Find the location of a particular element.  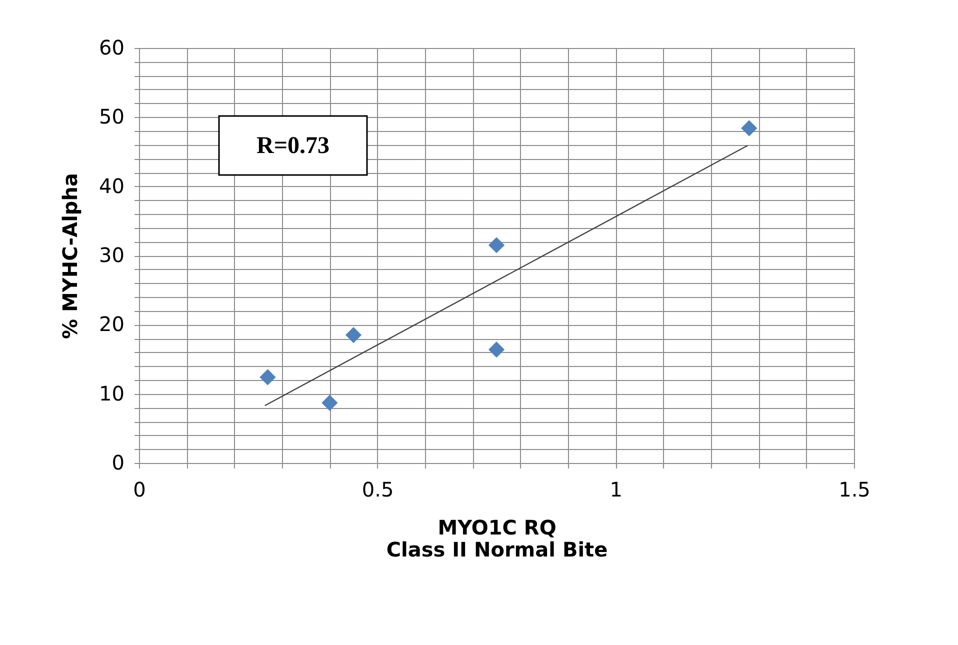

x-tick-label: 0.5 is located at coordinates (378, 490).